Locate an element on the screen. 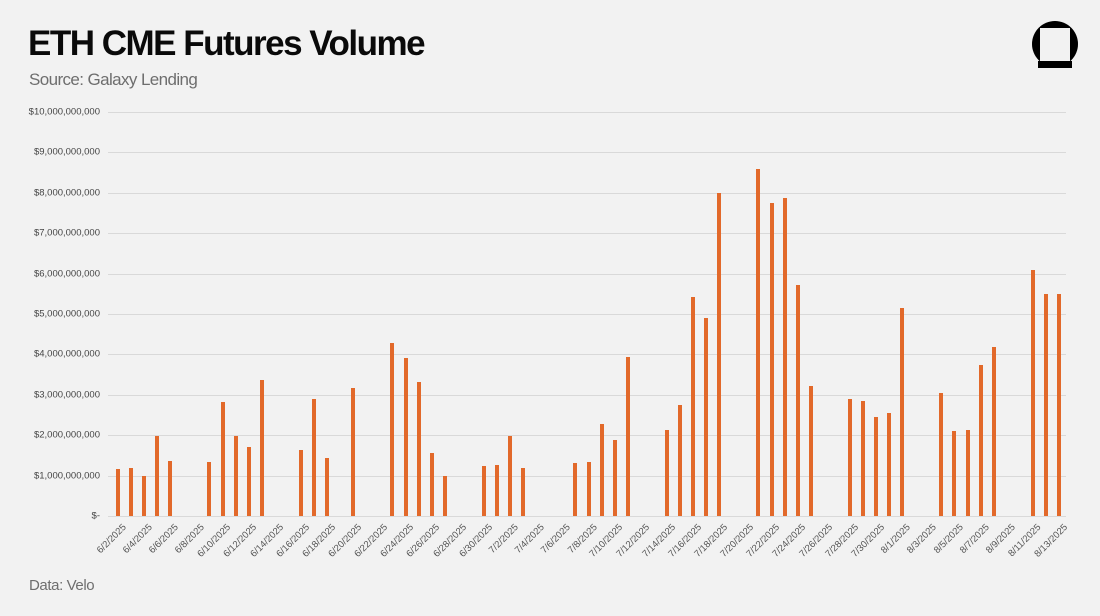  y-axis-tick-label: $9,000,000,000 is located at coordinates (66, 152).